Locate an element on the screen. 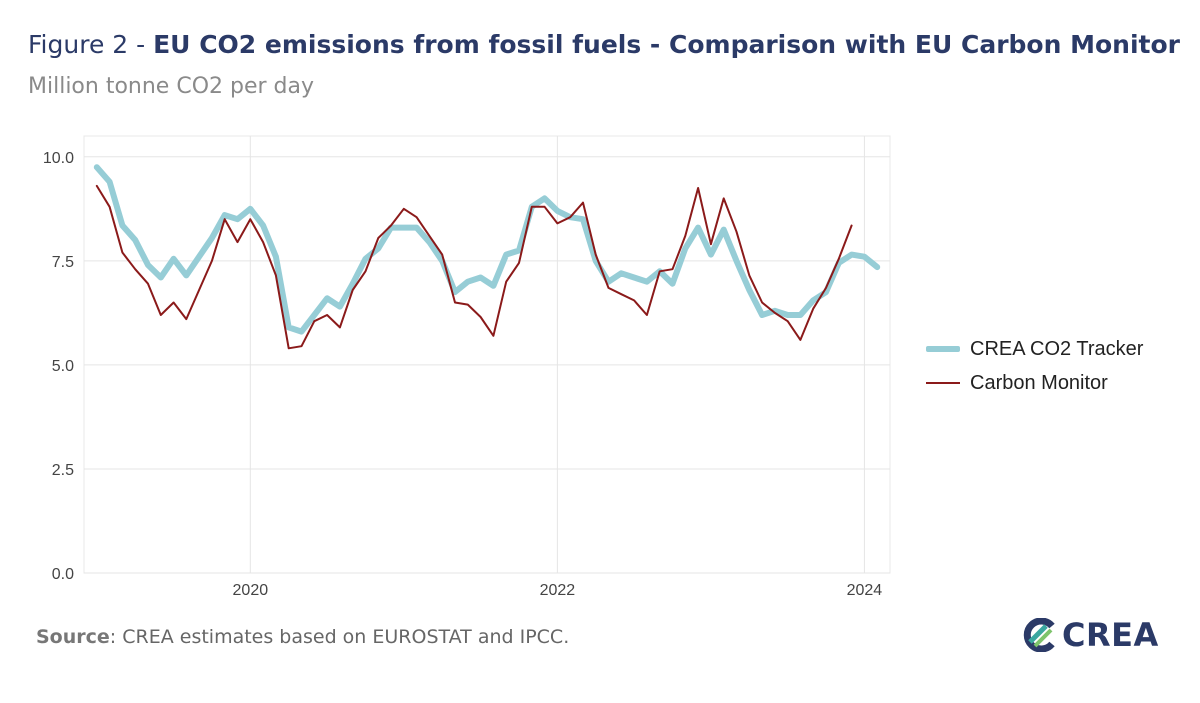 This screenshot has width=1200, height=703. title-prefix: Figure 2 - is located at coordinates (91, 44).